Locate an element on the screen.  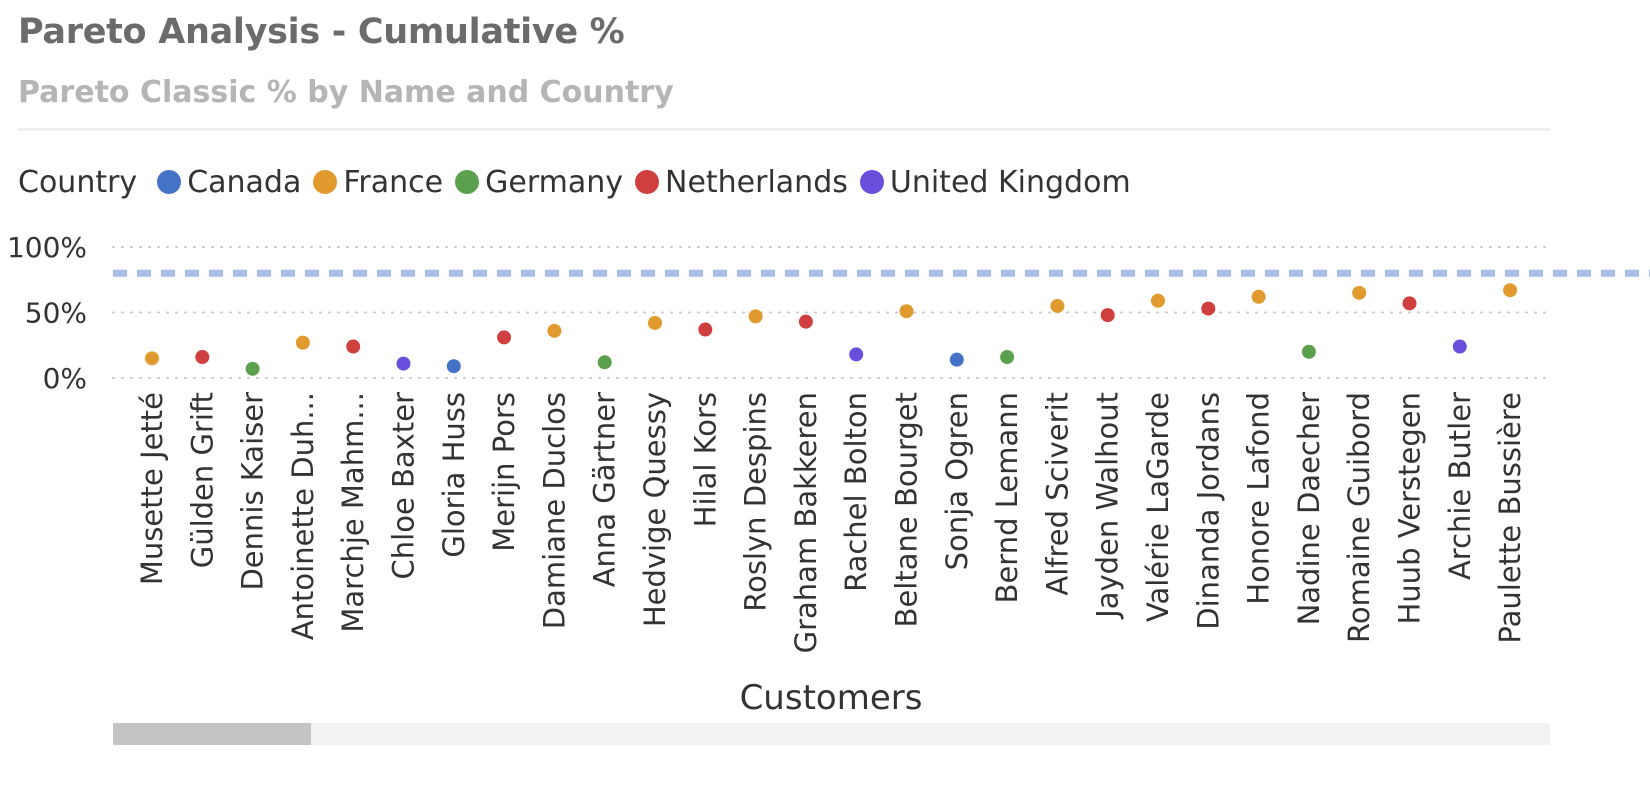
x-tick-label: Dennis Kaiser is located at coordinates (253, 491).